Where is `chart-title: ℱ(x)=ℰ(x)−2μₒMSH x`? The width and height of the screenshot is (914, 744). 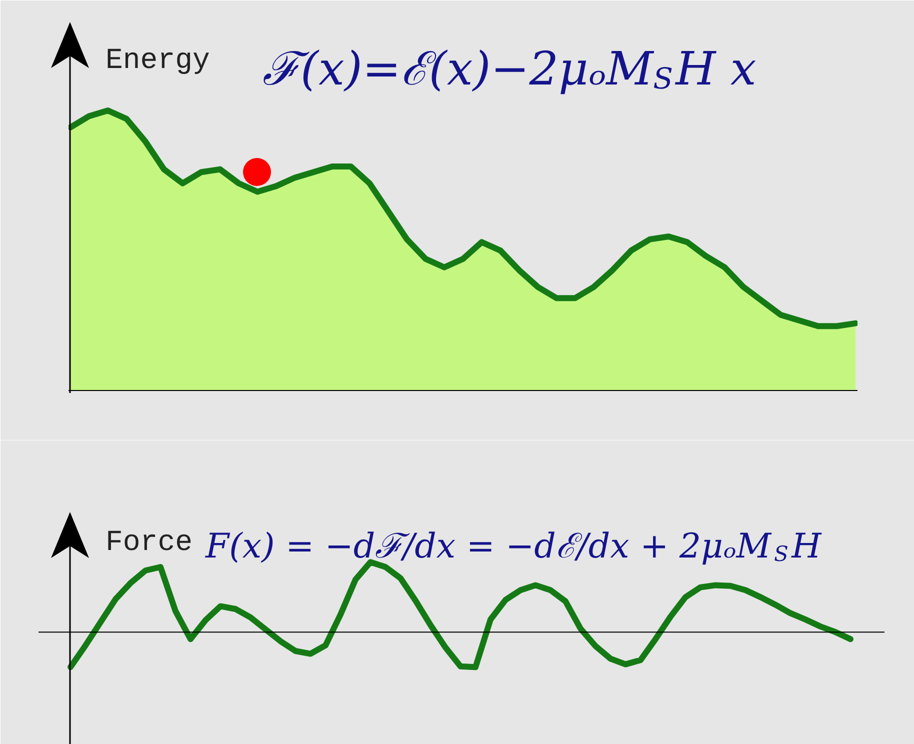 chart-title: ℱ(x)=ℰ(x)−2μₒMSH x is located at coordinates (509, 69).